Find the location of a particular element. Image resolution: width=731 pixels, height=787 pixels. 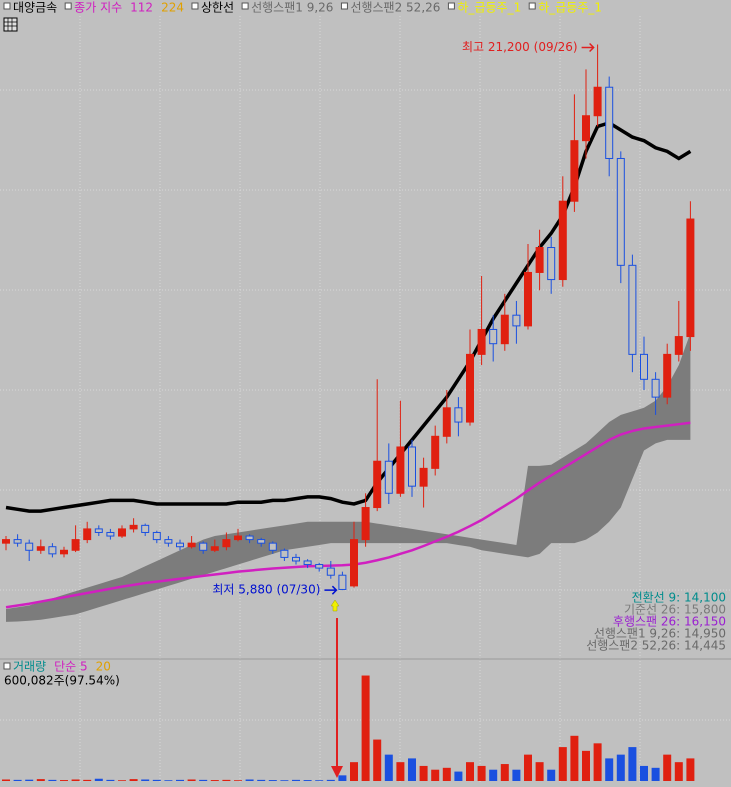

volume-title: 거래량 is located at coordinates (29, 667).